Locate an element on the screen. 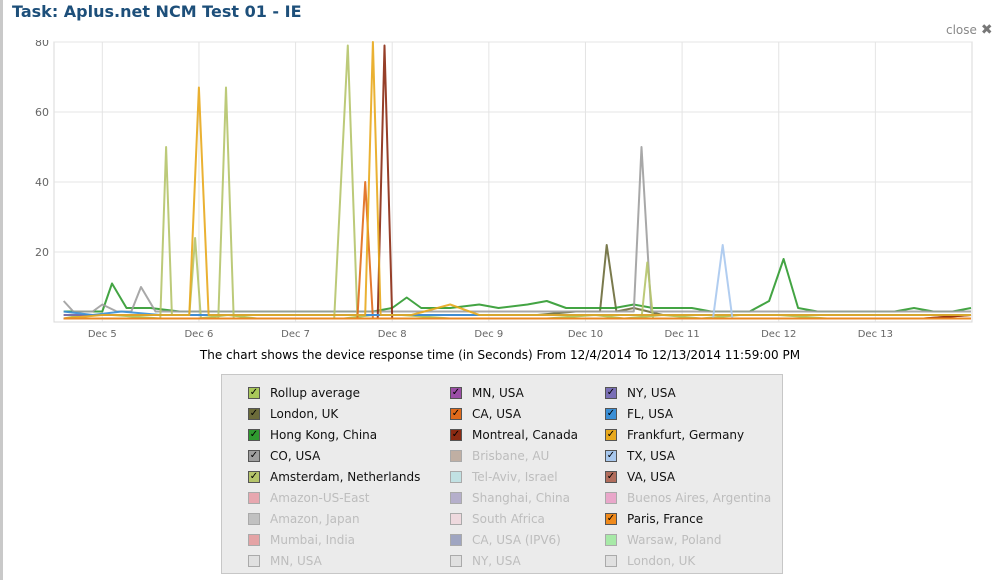 The width and height of the screenshot is (1000, 580). legend-label: South Africa is located at coordinates (508, 518).